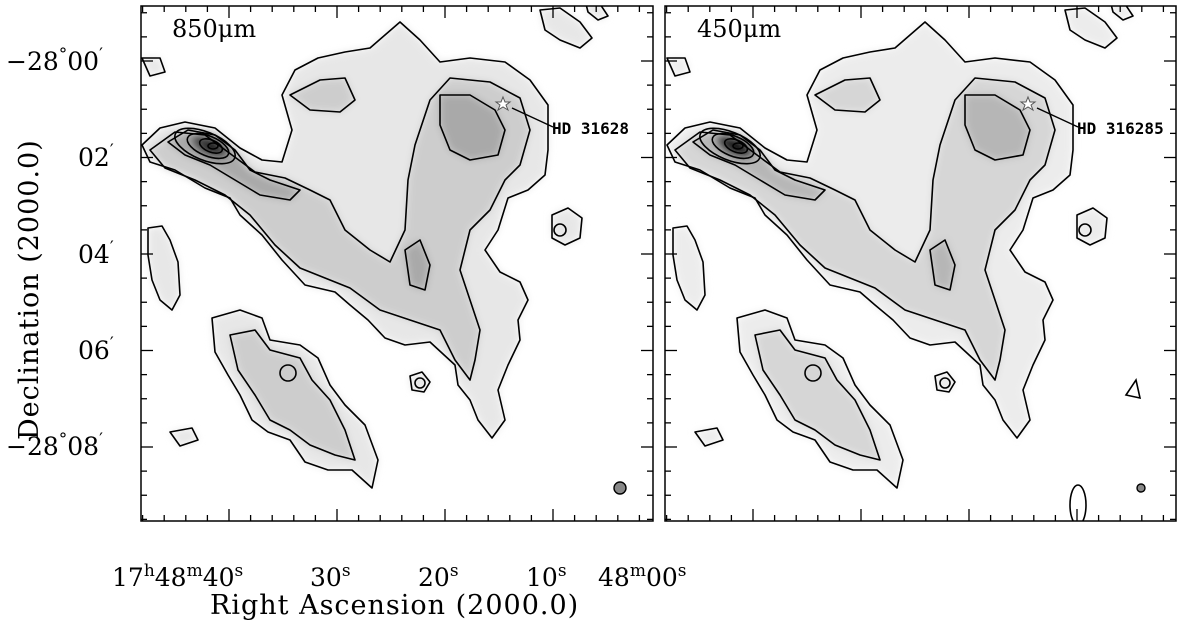  What do you see at coordinates (438, 576) in the screenshot?
I see `x-tick-label-3: 20s` at bounding box center [438, 576].